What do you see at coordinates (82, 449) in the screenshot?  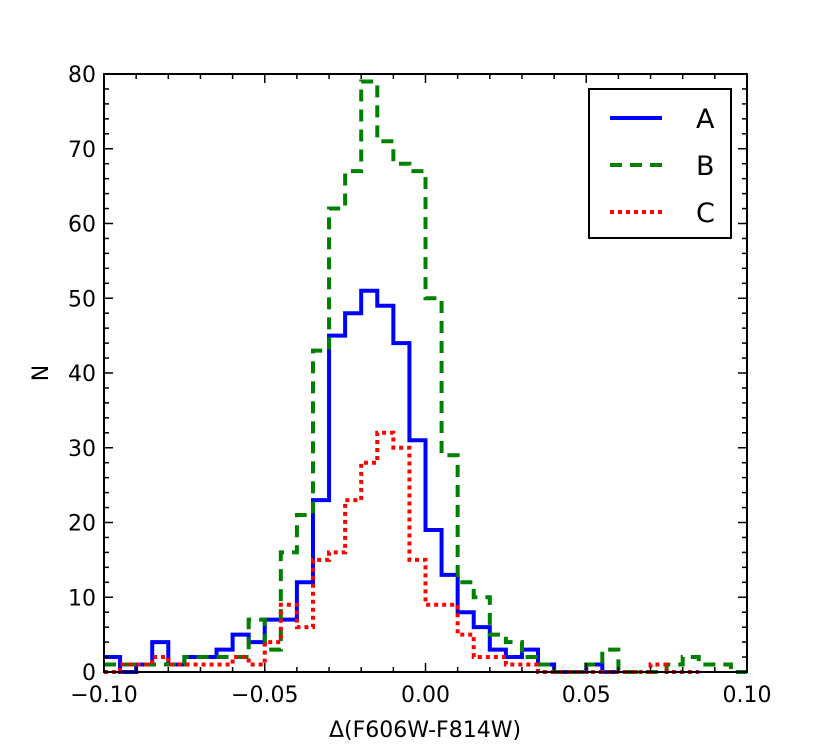 I see `y-tick-label: 30` at bounding box center [82, 449].